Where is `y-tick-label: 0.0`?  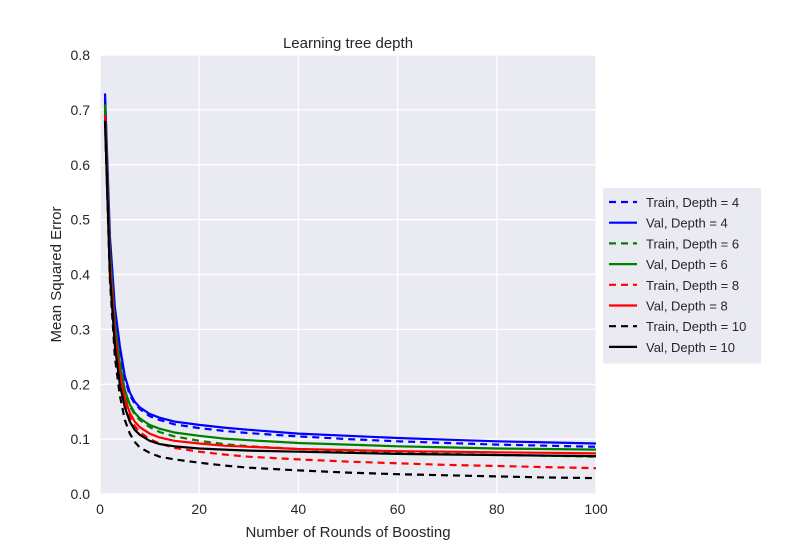 y-tick-label: 0.0 is located at coordinates (81, 494).